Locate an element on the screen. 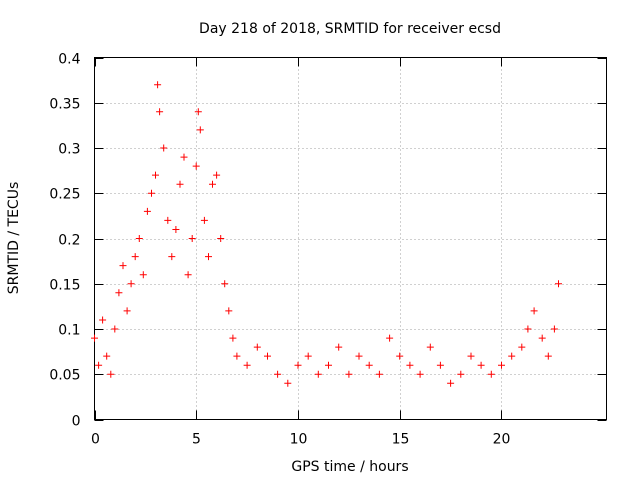 The height and width of the screenshot is (480, 640). x-tick-label: 20 is located at coordinates (502, 440).